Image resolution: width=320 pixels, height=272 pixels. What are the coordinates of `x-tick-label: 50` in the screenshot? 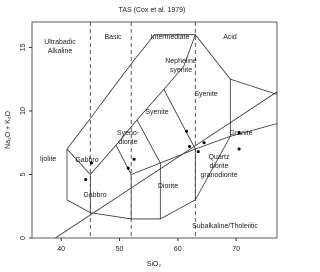 It's located at (120, 249).